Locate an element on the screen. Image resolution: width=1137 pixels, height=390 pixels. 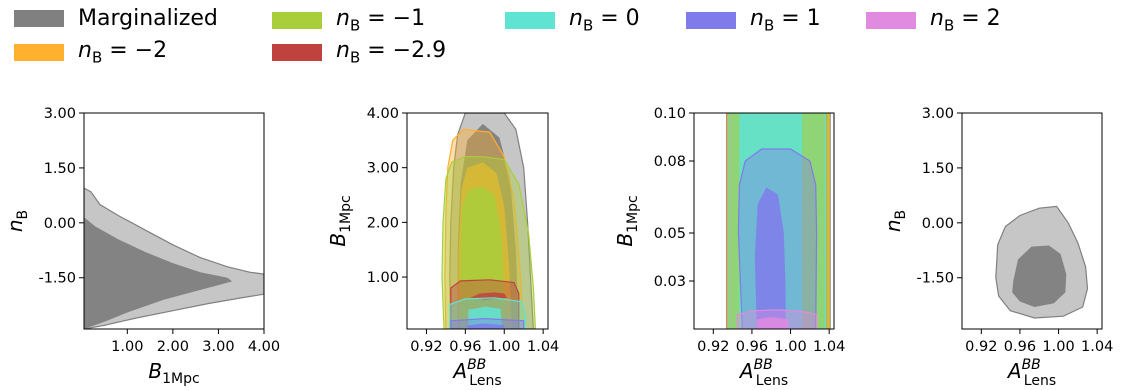
legend-label-nb-minus-2: nB = −2 is located at coordinates (123, 52).